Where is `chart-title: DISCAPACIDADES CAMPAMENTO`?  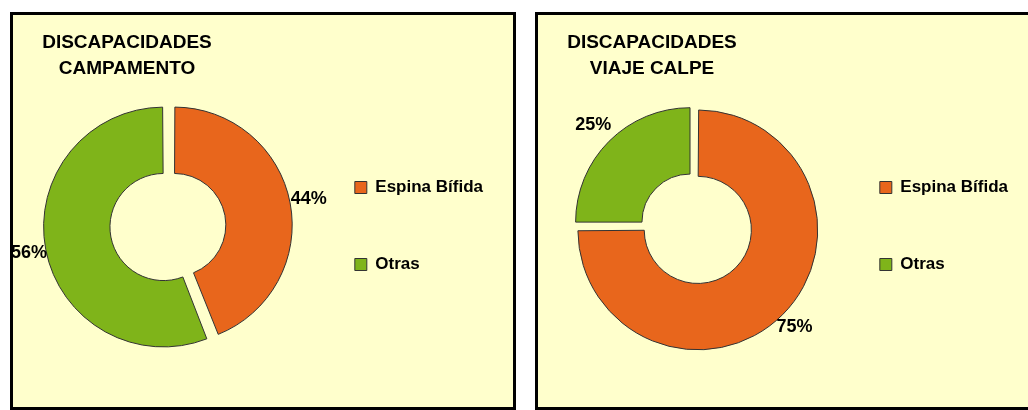 chart-title: DISCAPACIDADES CAMPAMENTO is located at coordinates (127, 55).